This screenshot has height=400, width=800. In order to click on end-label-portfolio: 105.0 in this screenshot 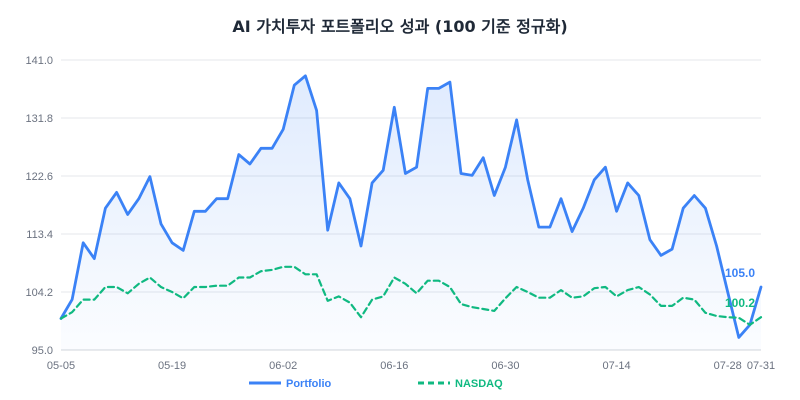, I will do `click(740, 273)`.